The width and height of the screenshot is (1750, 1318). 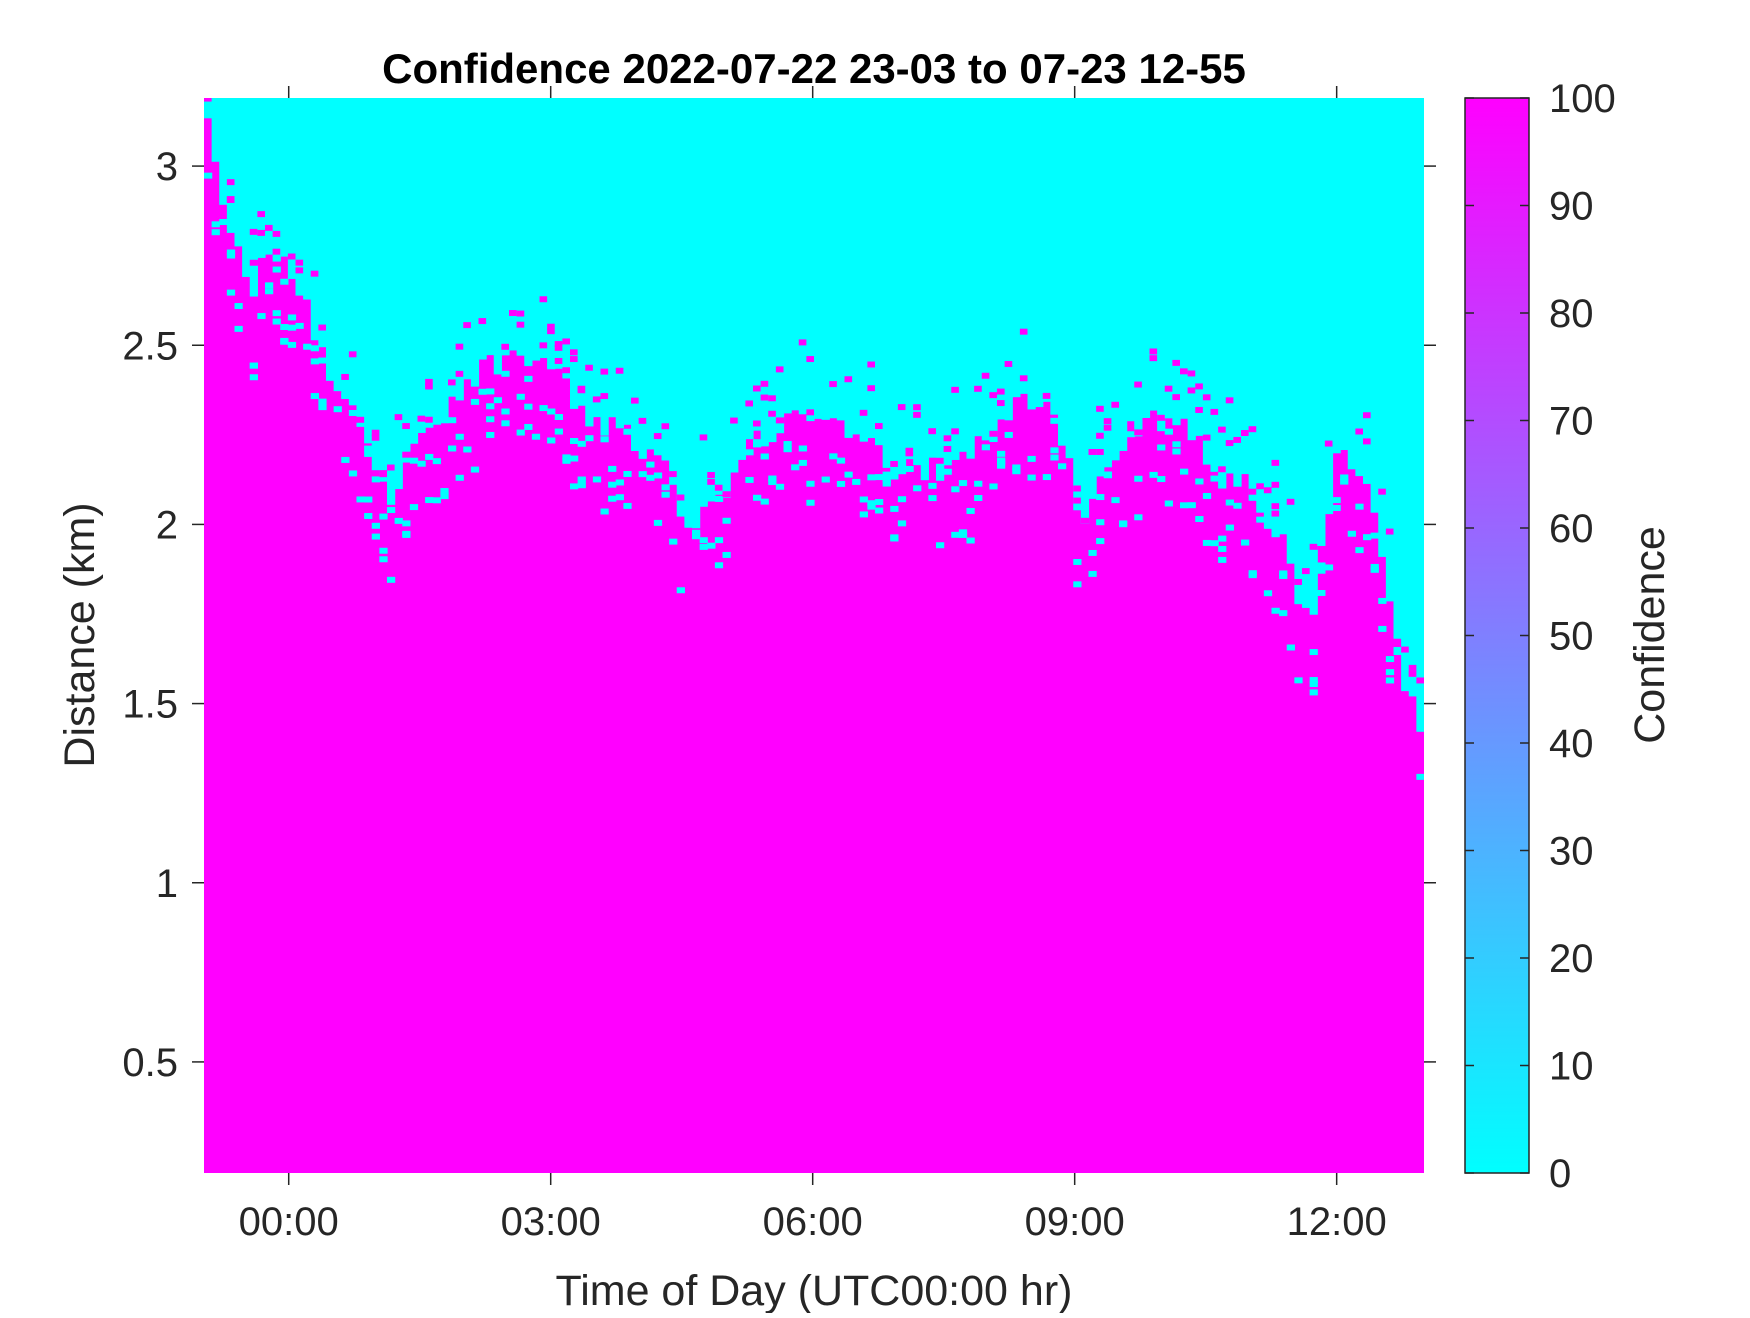 I want to click on colorbar-gradient, so click(x=1497, y=635).